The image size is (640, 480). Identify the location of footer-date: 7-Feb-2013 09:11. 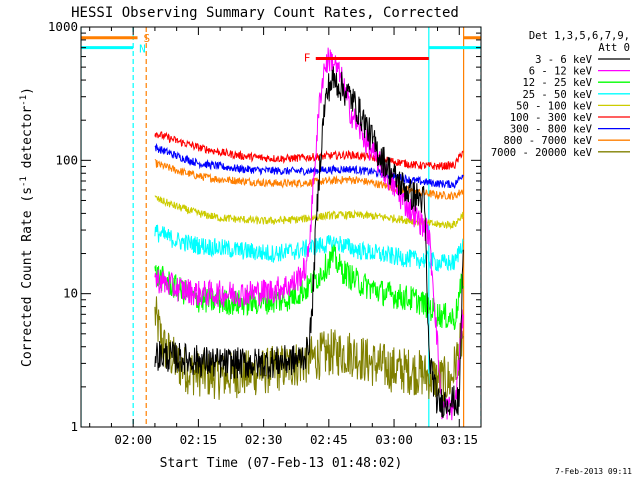
(593, 471).